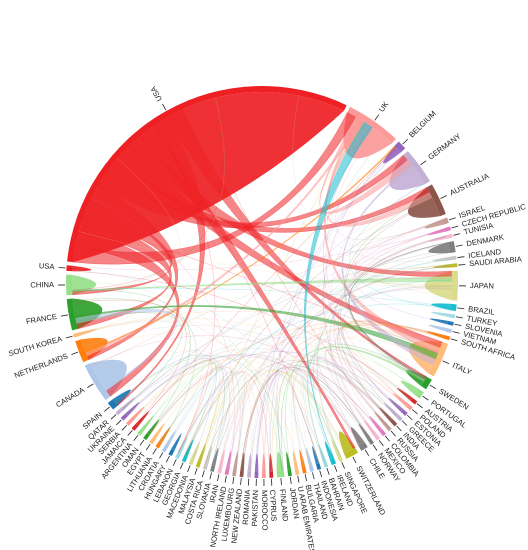 The height and width of the screenshot is (550, 528). I want to click on label-japan-11: JAPAN, so click(482, 285).